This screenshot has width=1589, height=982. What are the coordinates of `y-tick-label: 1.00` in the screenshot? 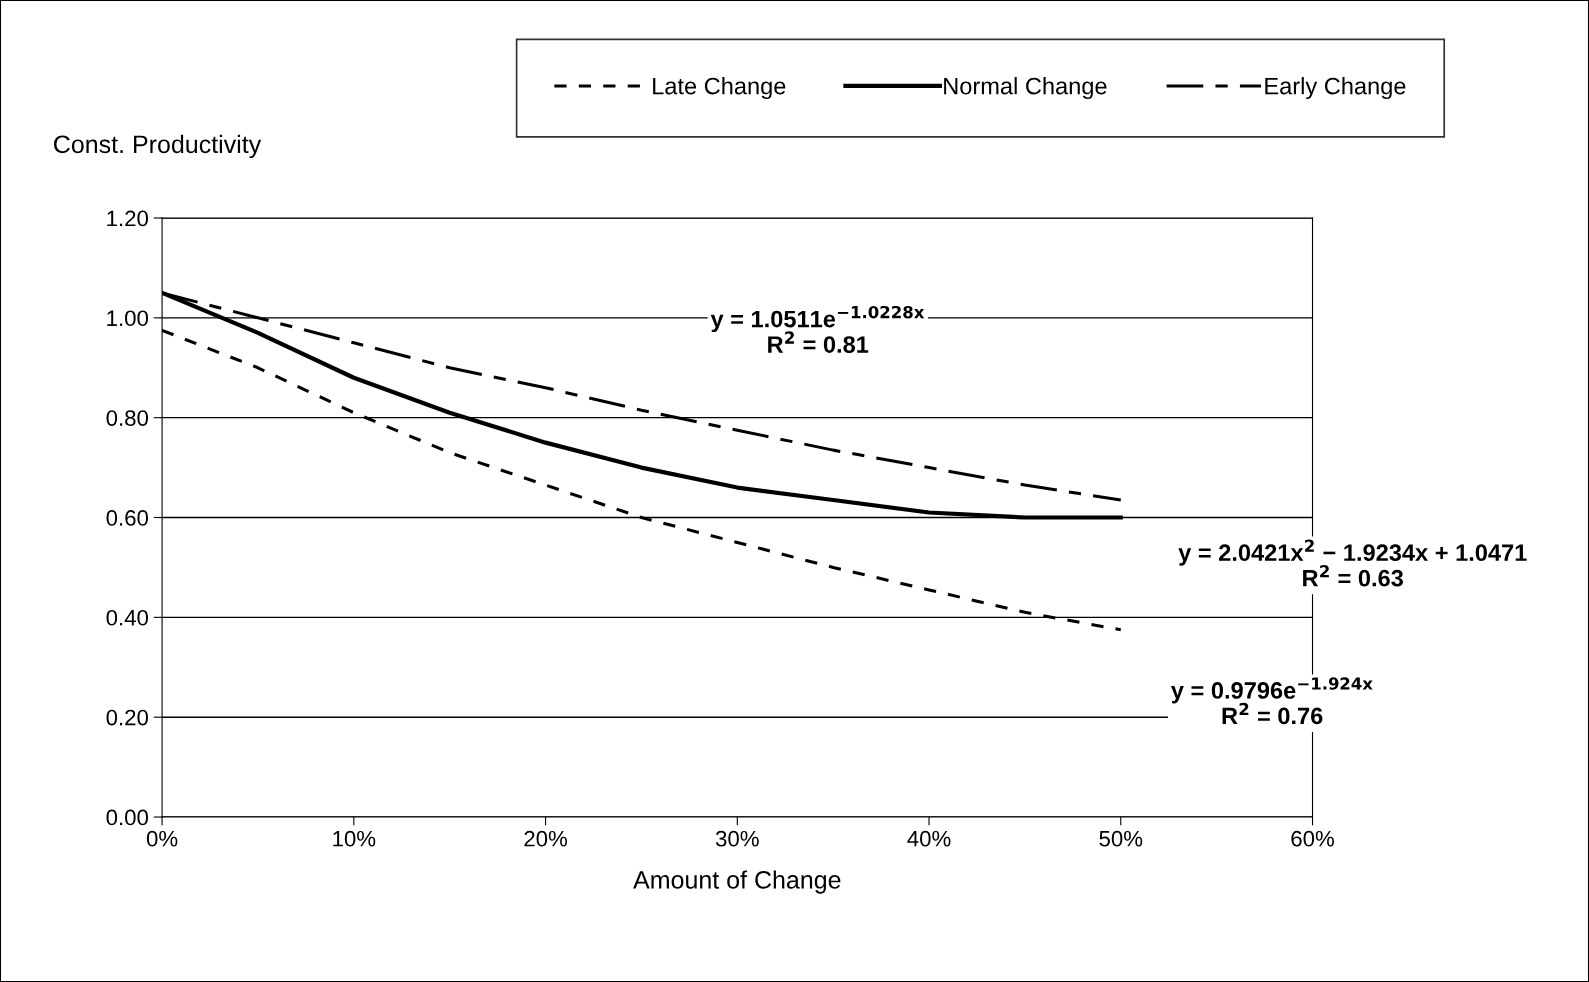 It's located at (128, 318).